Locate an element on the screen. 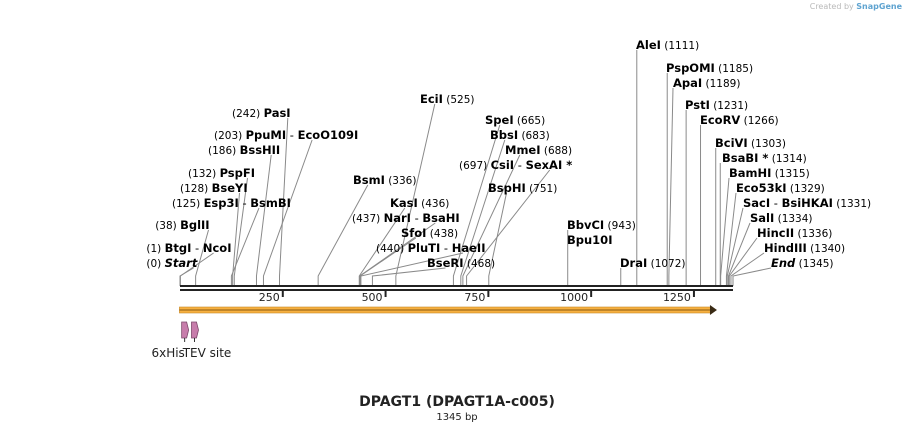  ruler-tick-label: 1250 is located at coordinates (677, 297).